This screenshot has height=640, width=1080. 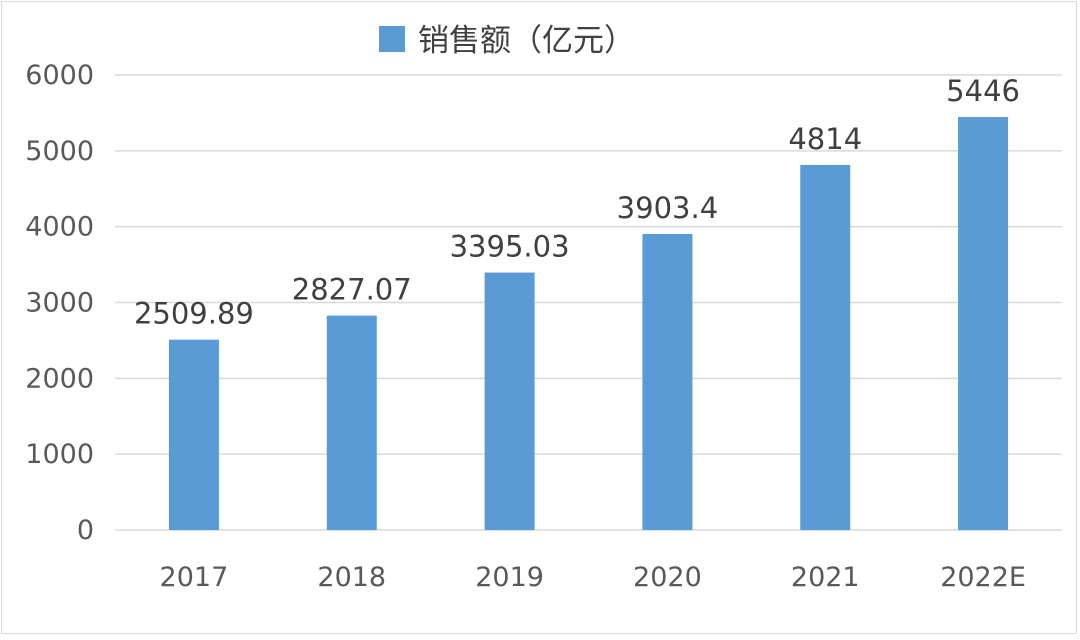 I want to click on data-label: 3903.4, so click(x=667, y=208).